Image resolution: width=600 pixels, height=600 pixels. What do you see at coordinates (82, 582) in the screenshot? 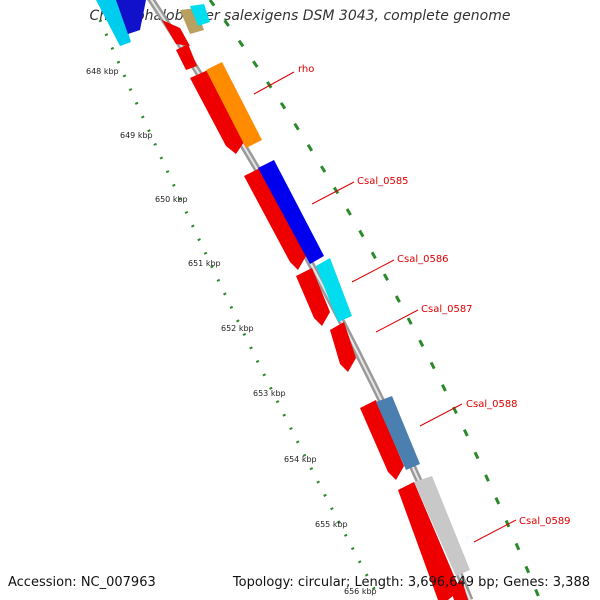
I see `accession-label: Accession: NC_007963` at bounding box center [82, 582].